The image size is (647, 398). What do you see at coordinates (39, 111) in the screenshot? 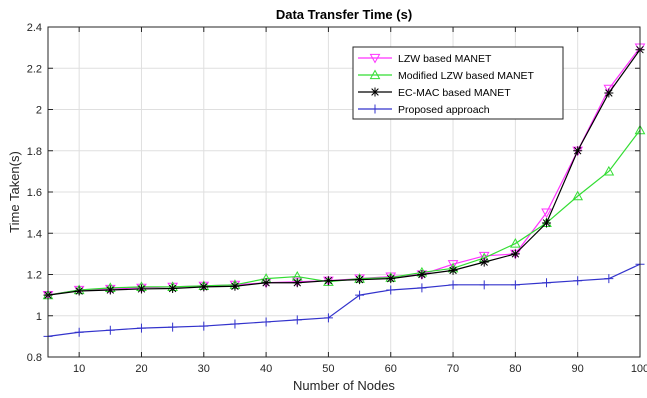
I see `y-tick-label: 2` at bounding box center [39, 111].